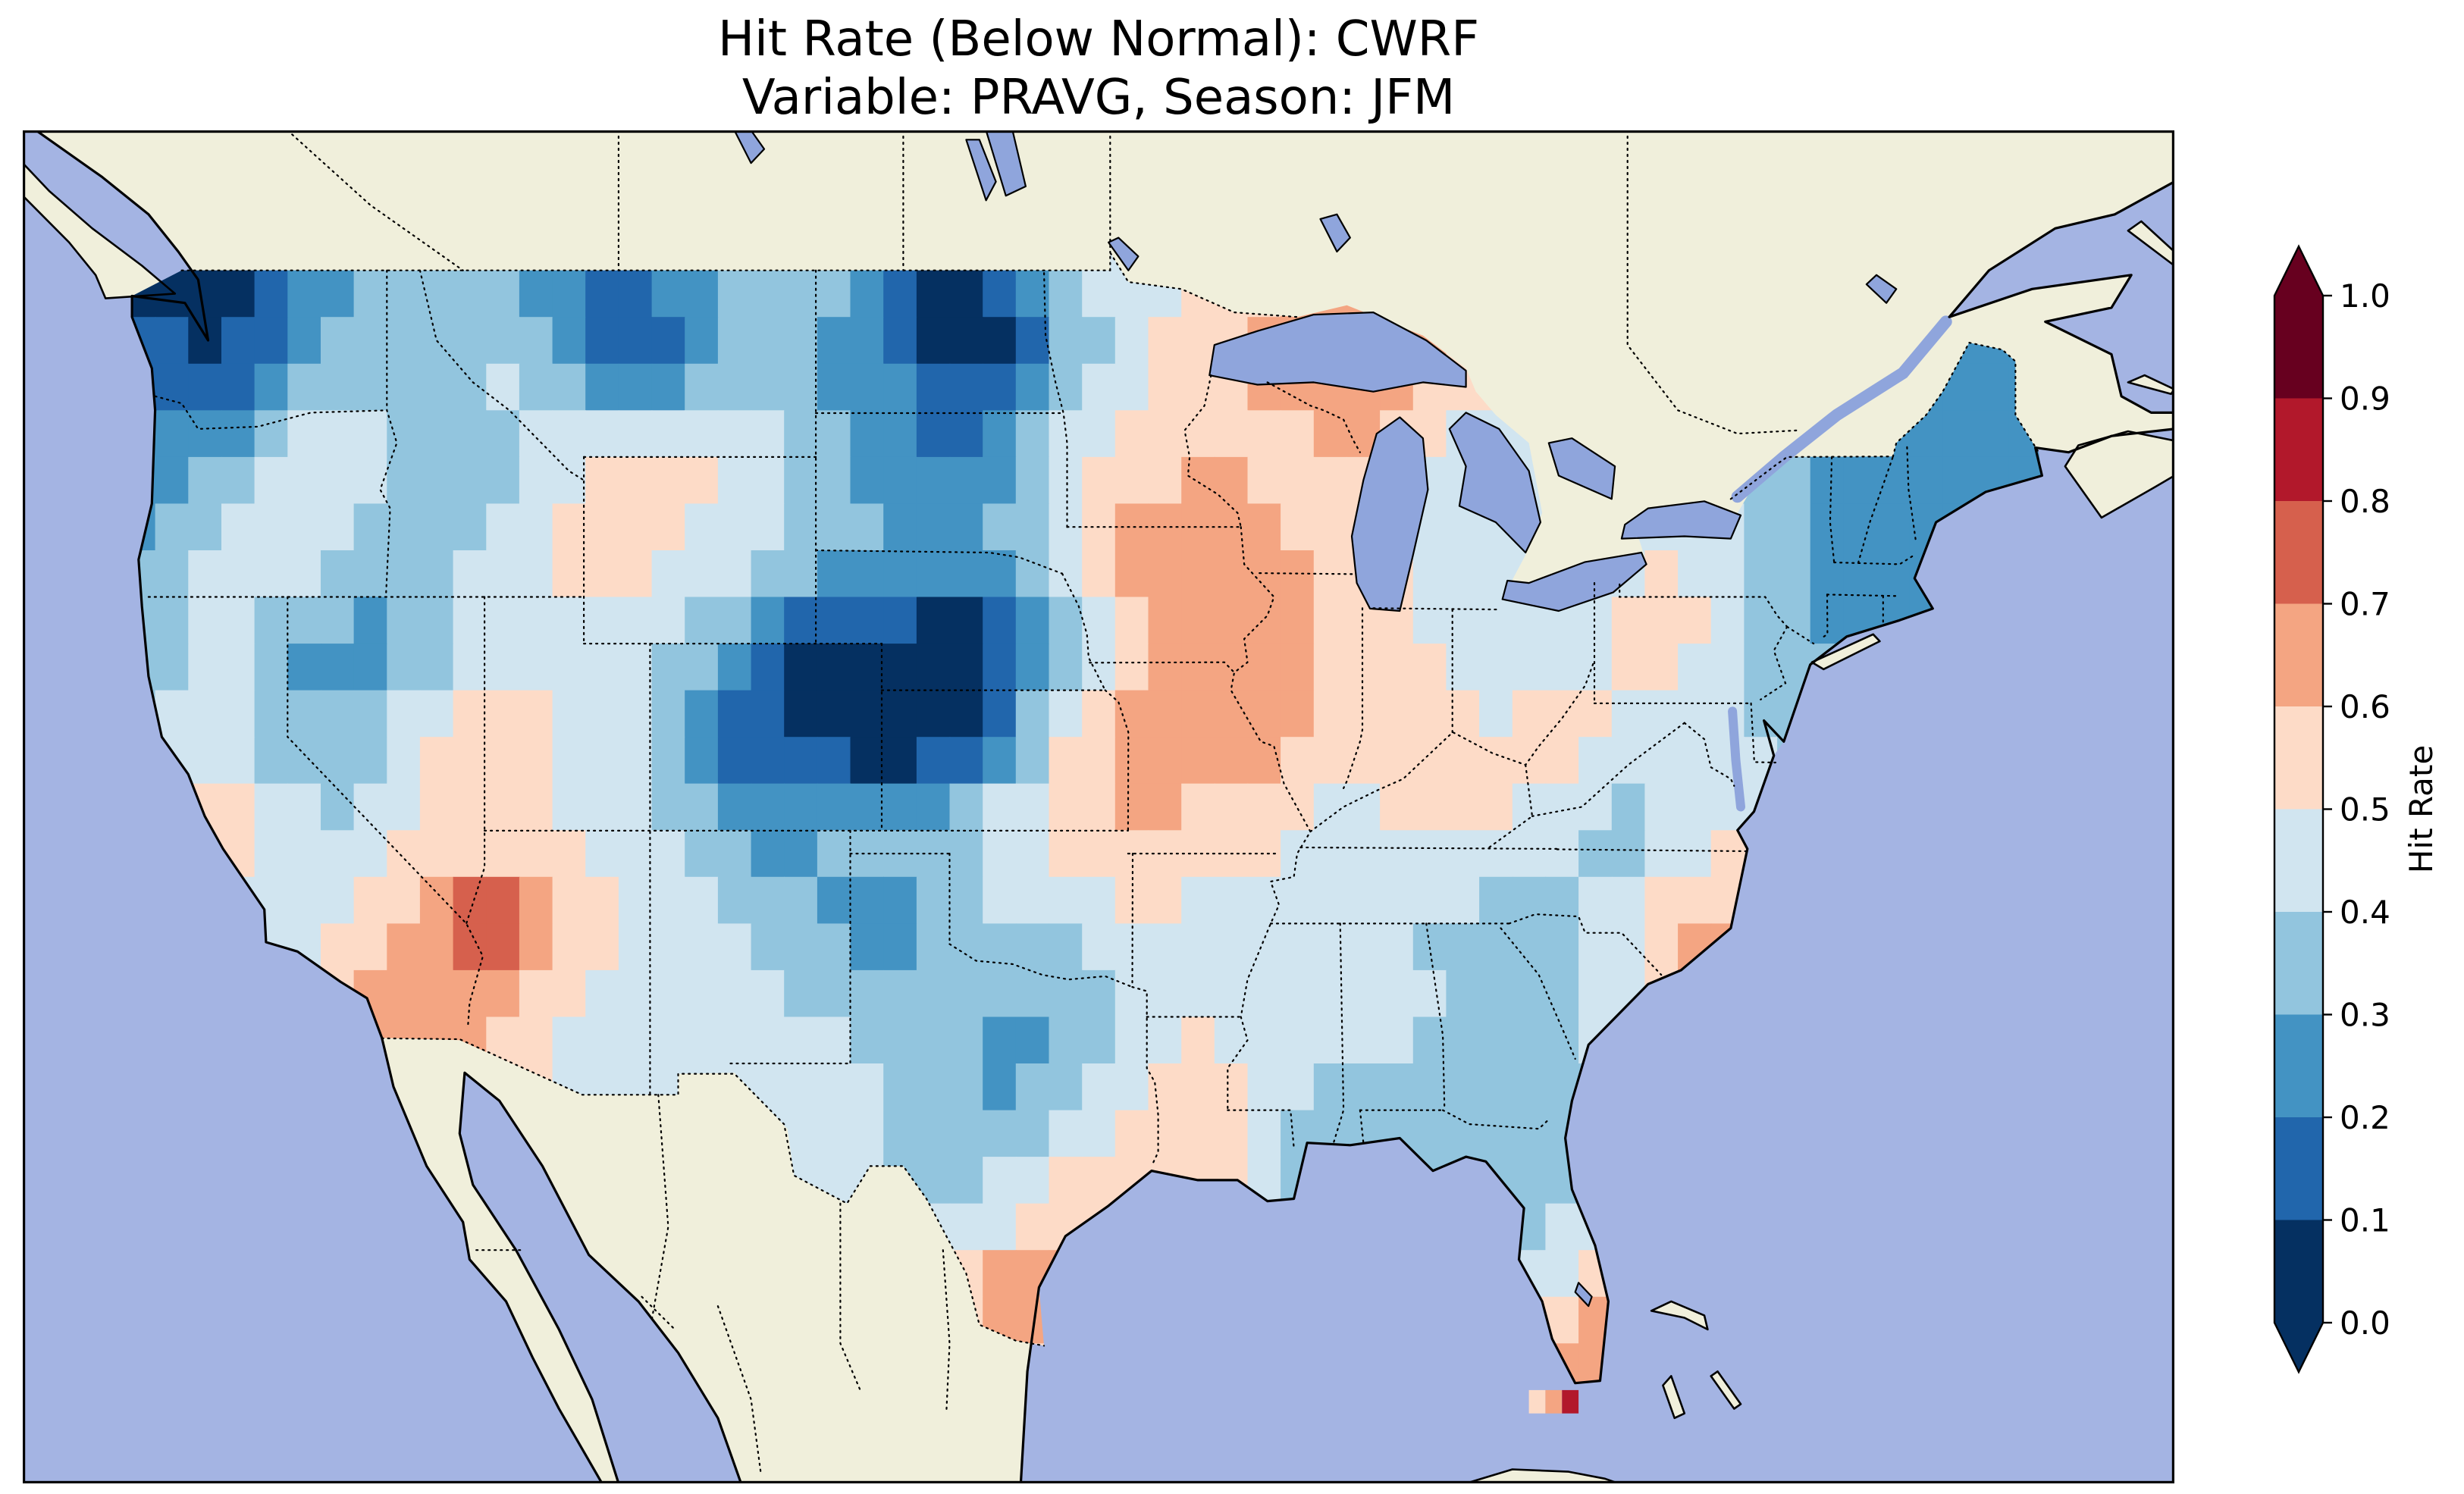 The image size is (2464, 1494). Describe the element at coordinates (2365, 912) in the screenshot. I see `colorbar-tick-label: 0.4` at that location.